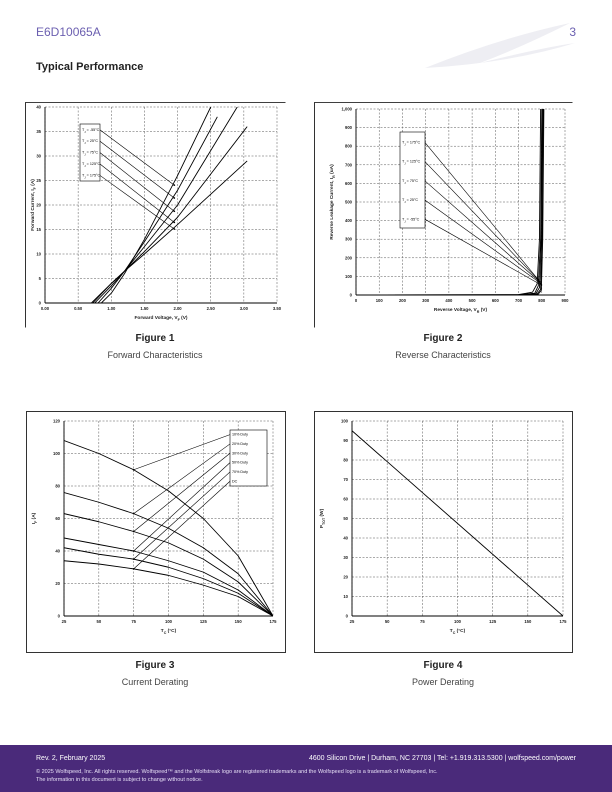 The width and height of the screenshot is (612, 792). I want to click on x-axis-label: Forward Voltage, VF (V), so click(160, 318).